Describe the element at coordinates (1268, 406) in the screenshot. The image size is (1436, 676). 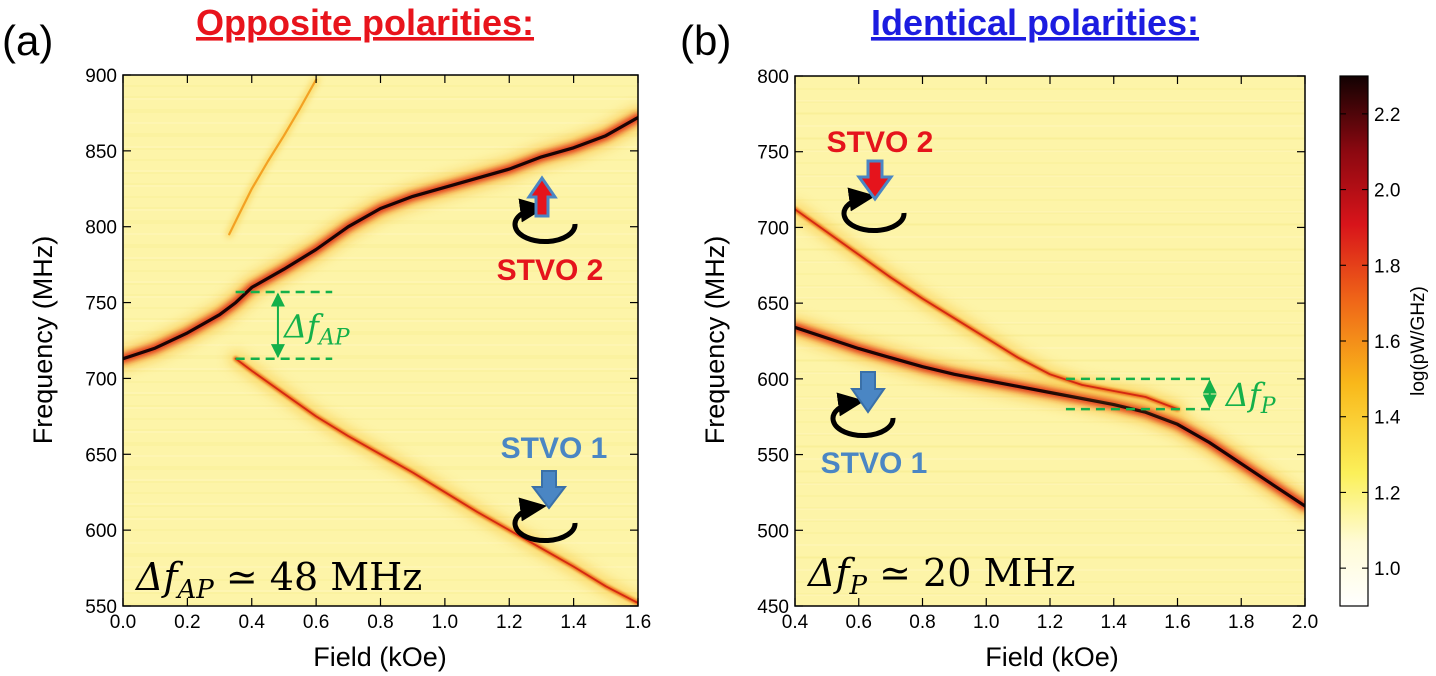
I see `split-label-sub: P` at that location.